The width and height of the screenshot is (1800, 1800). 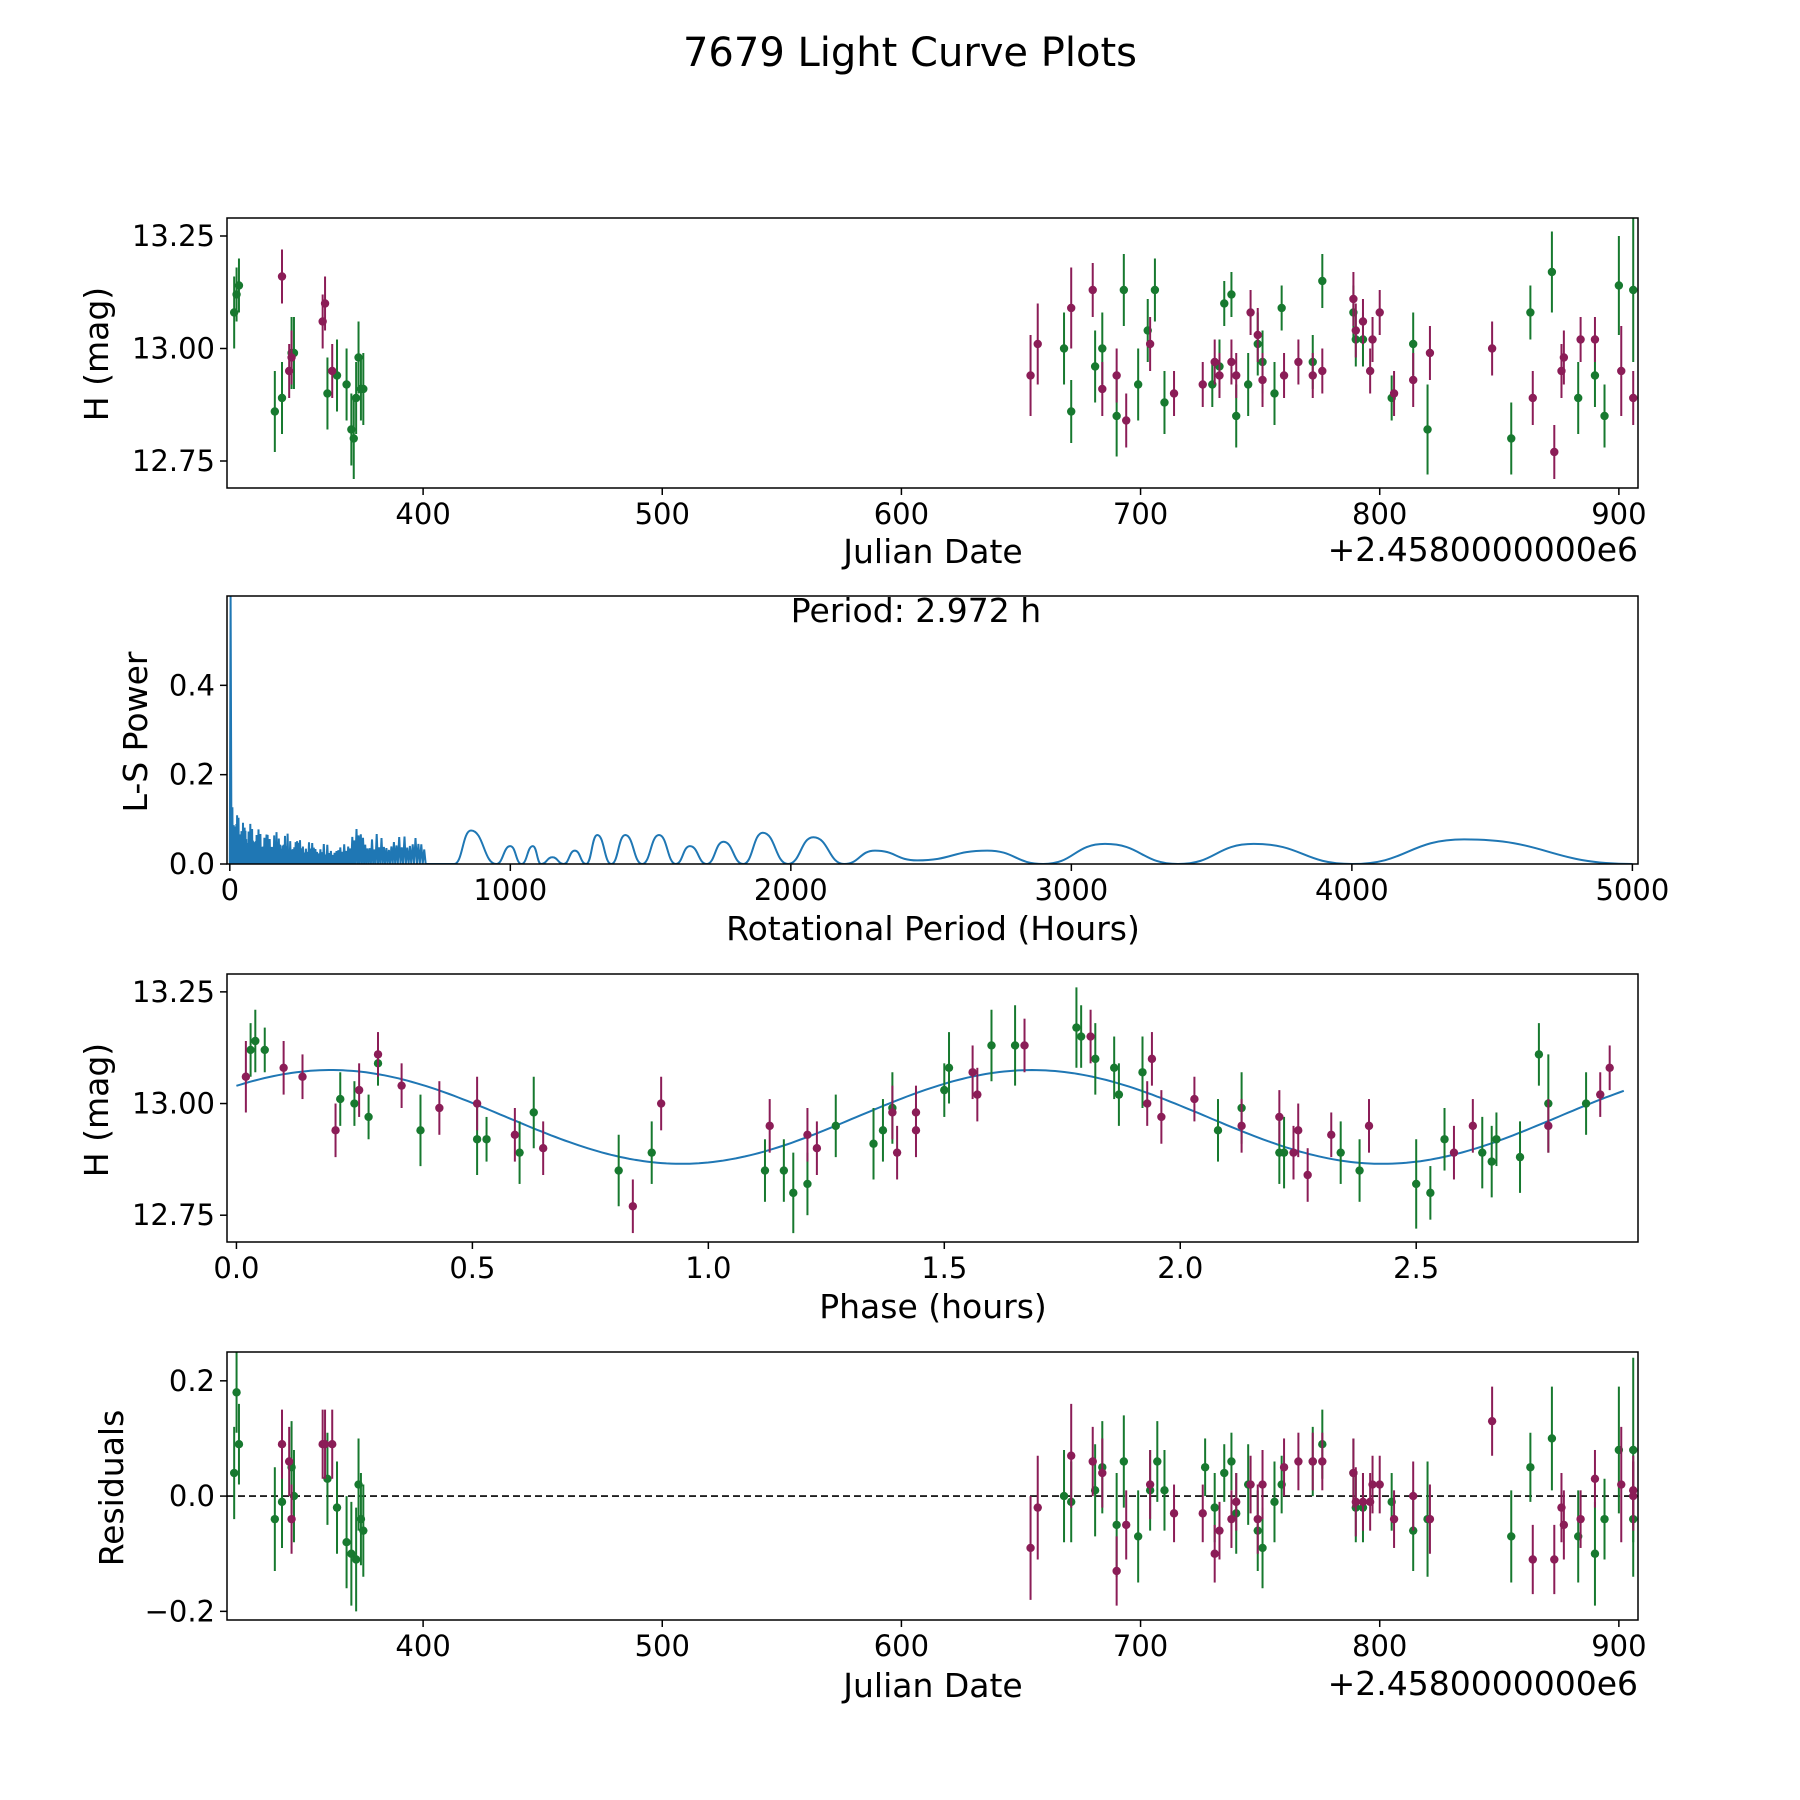 What do you see at coordinates (1416, 1268) in the screenshot?
I see `phase-fold-xtick-label: 2.5` at bounding box center [1416, 1268].